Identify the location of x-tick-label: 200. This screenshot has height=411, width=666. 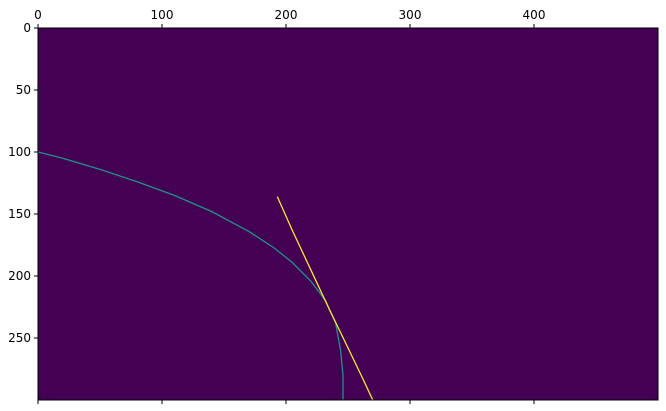
(286, 15).